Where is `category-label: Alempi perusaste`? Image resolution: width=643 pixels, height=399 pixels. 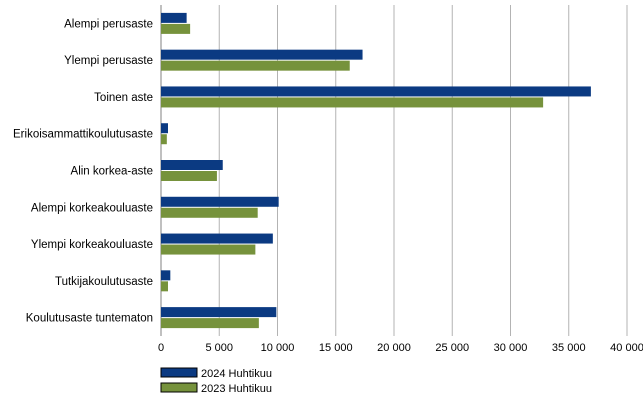
category-label: Alempi perusaste is located at coordinates (108, 24).